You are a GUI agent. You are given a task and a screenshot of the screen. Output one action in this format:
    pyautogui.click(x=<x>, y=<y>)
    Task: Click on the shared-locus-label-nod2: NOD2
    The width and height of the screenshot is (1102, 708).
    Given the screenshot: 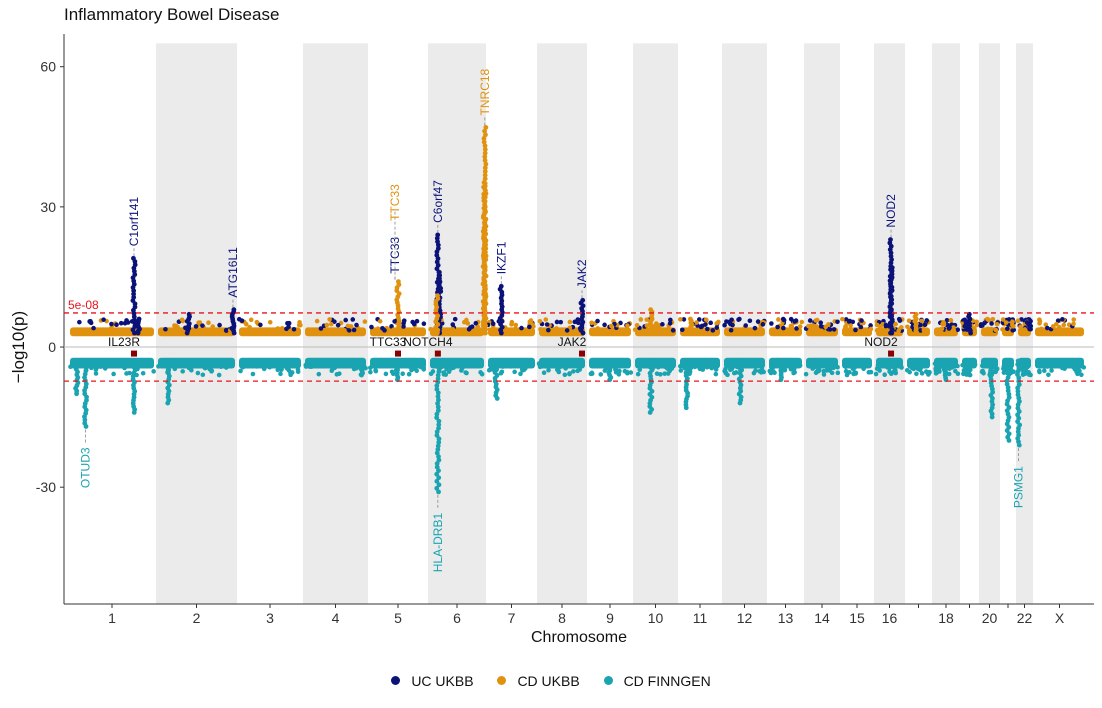 What is the action you would take?
    pyautogui.click(x=881, y=342)
    